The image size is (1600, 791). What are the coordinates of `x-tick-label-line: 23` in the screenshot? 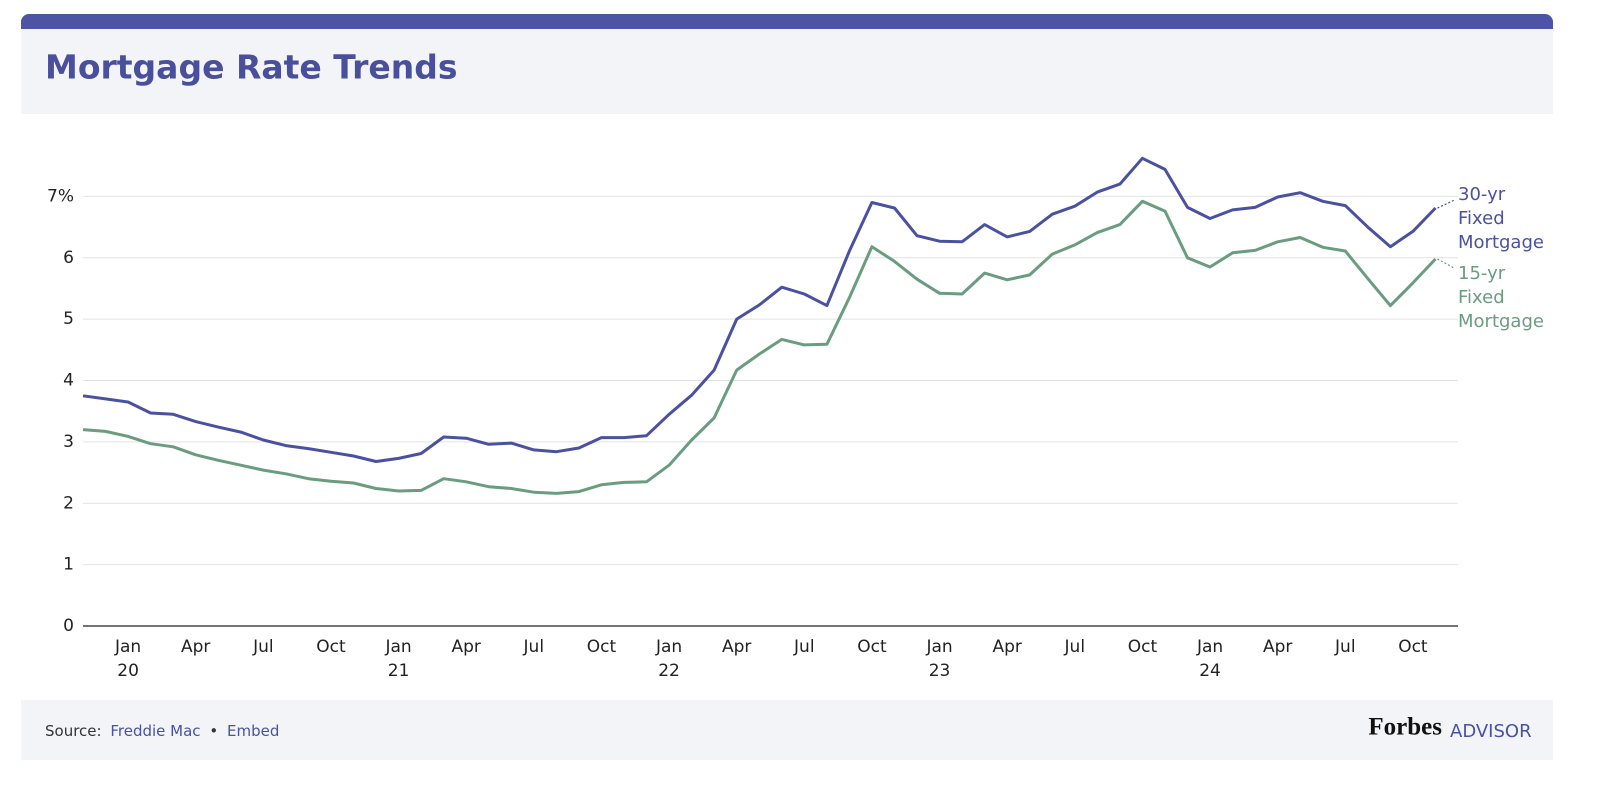 It's located at (940, 671).